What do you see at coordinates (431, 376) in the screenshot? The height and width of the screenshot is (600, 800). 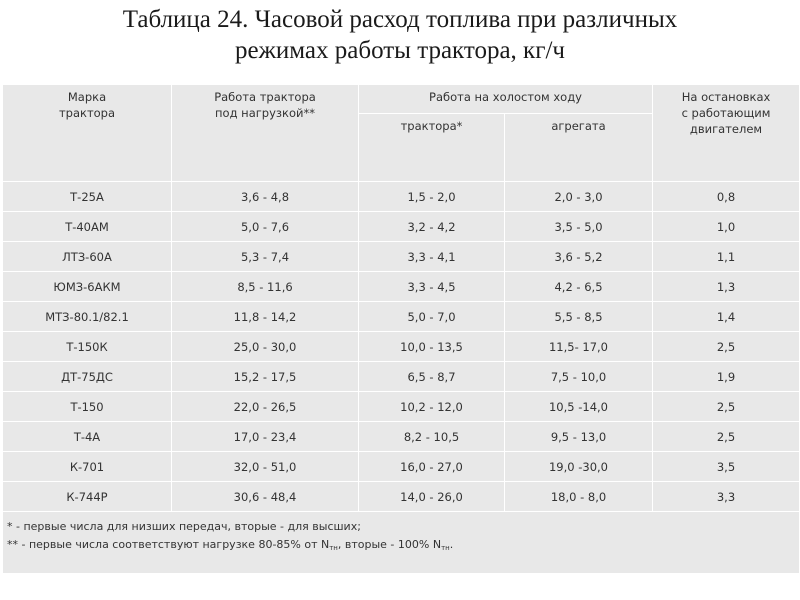 I see `cell-idle-tractor: 6,5 - 8,7` at bounding box center [431, 376].